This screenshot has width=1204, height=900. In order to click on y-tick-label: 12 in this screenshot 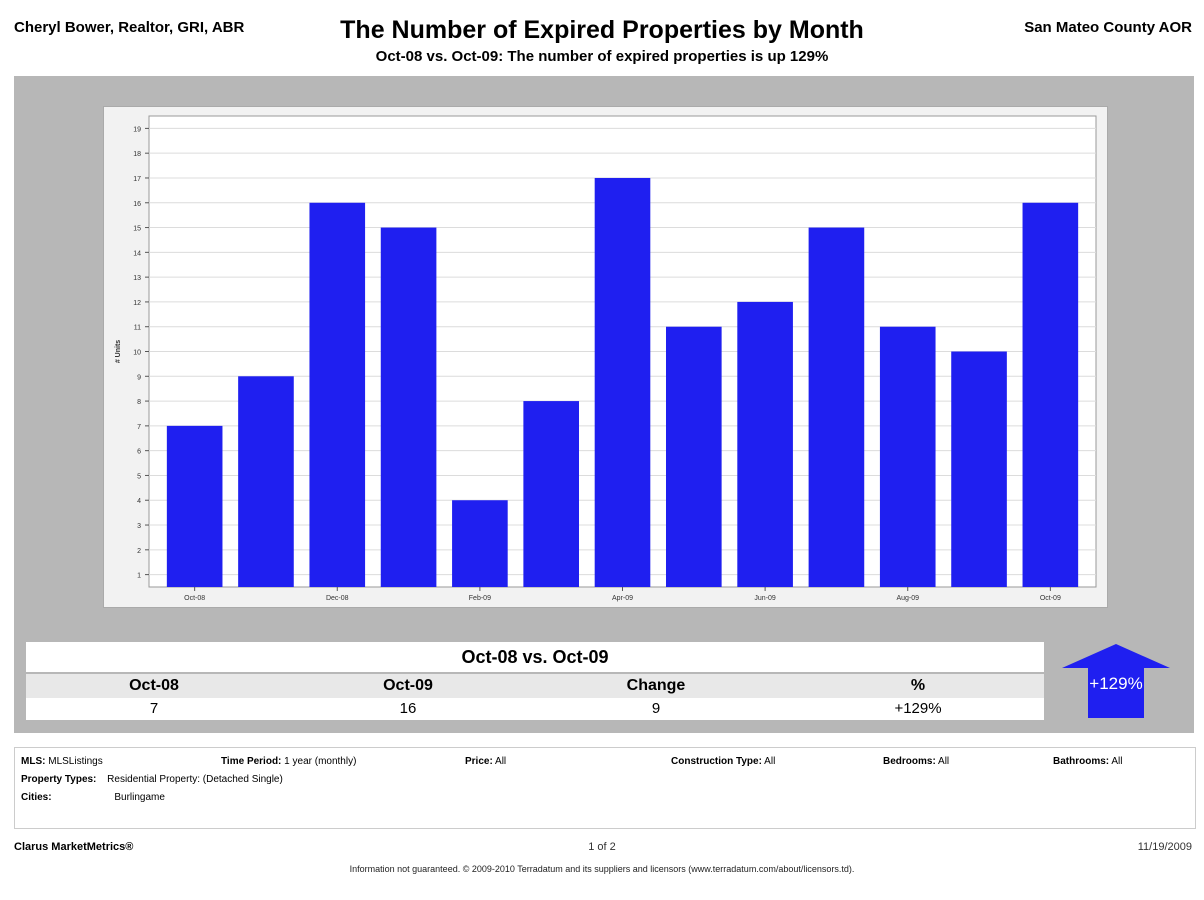, I will do `click(137, 303)`.